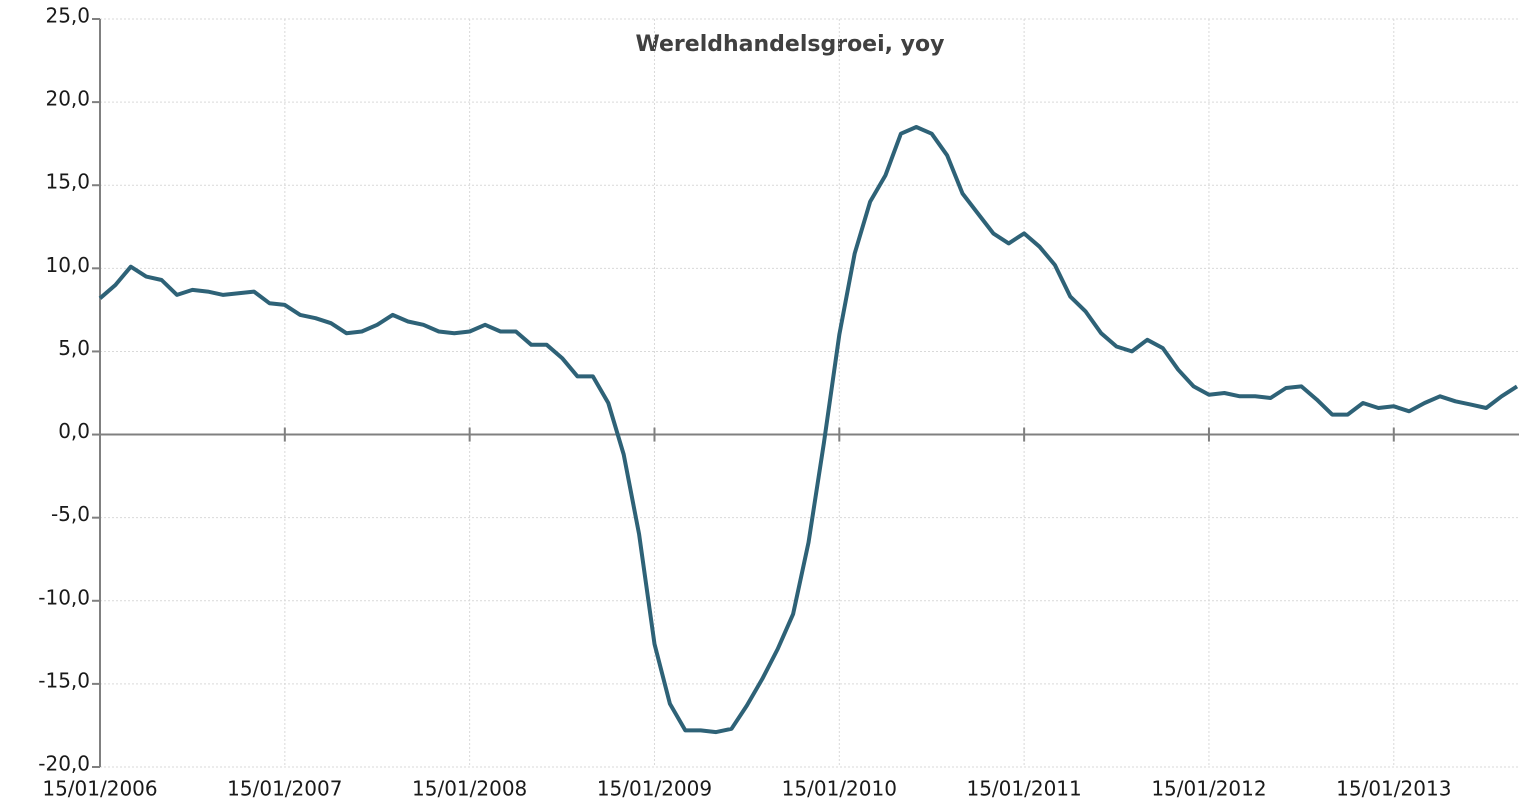  What do you see at coordinates (64, 764) in the screenshot?
I see `y-tick-label: -20,0` at bounding box center [64, 764].